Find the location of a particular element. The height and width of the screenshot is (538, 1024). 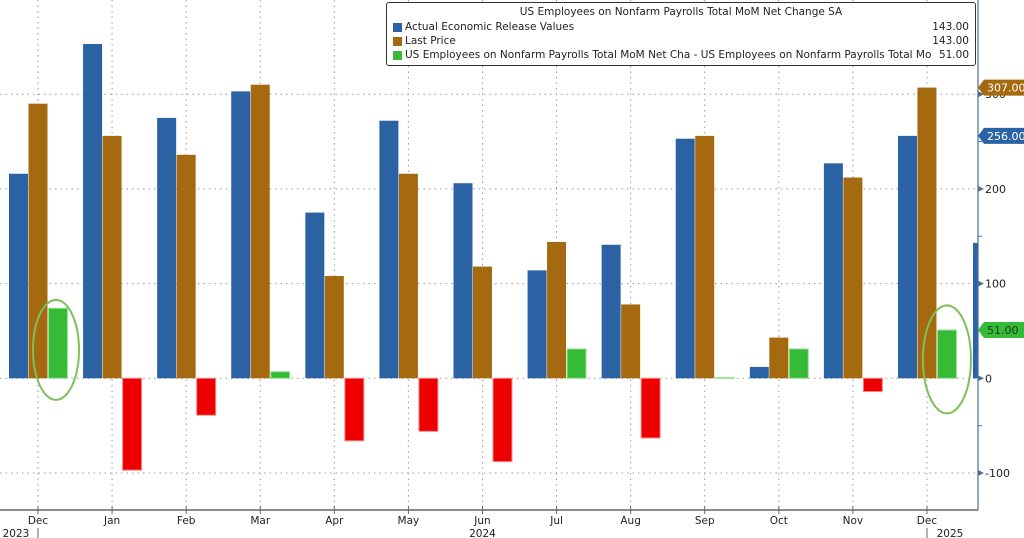

legend-swatch-difference is located at coordinates (397, 55).